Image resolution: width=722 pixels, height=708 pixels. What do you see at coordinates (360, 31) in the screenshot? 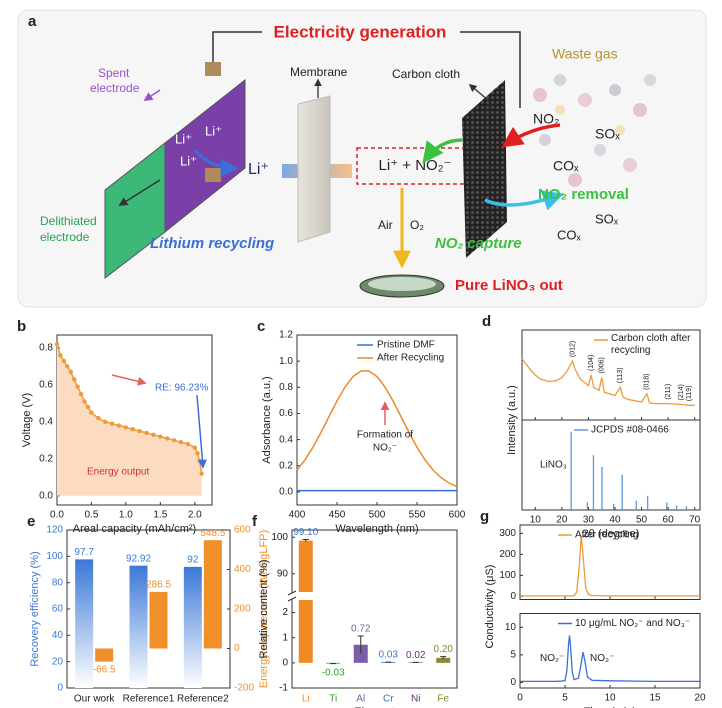
I see `diagram-title: Electricity generation` at bounding box center [360, 31].